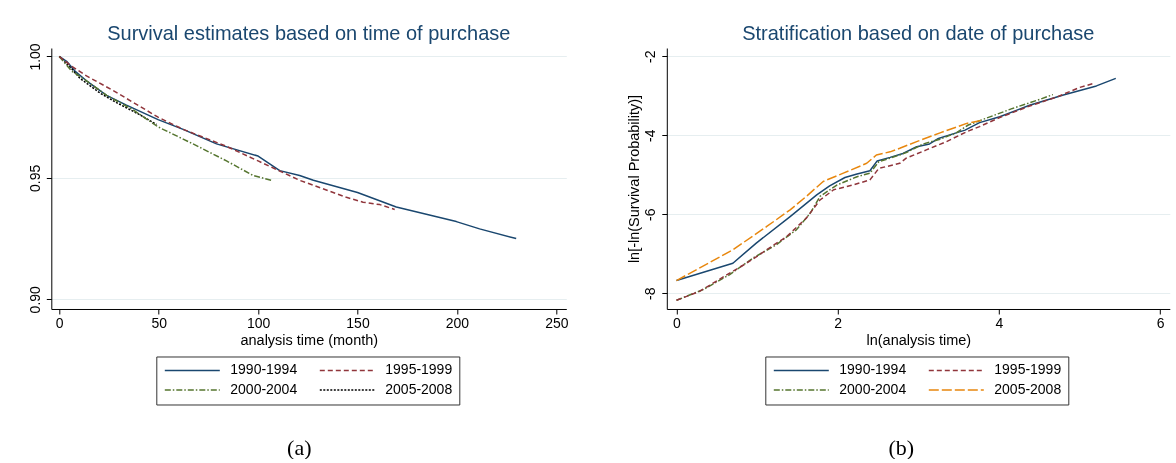  I want to click on x-tick-label: 4, so click(999, 323).